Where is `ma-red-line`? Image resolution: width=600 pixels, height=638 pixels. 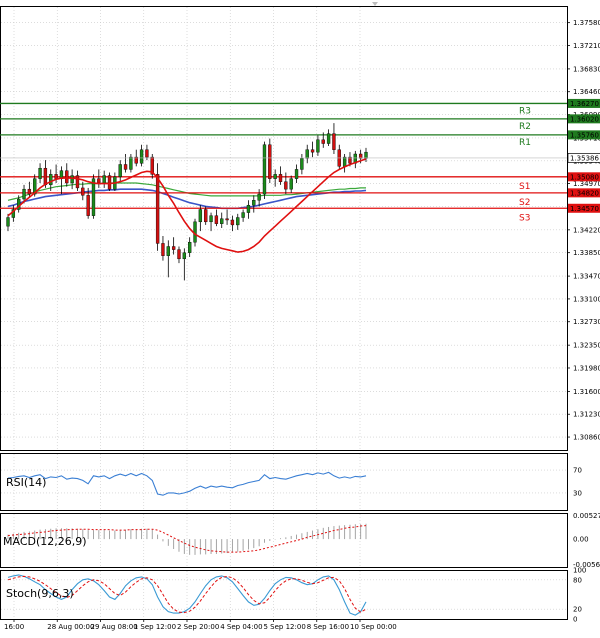 ma-red-line is located at coordinates (187, 205).